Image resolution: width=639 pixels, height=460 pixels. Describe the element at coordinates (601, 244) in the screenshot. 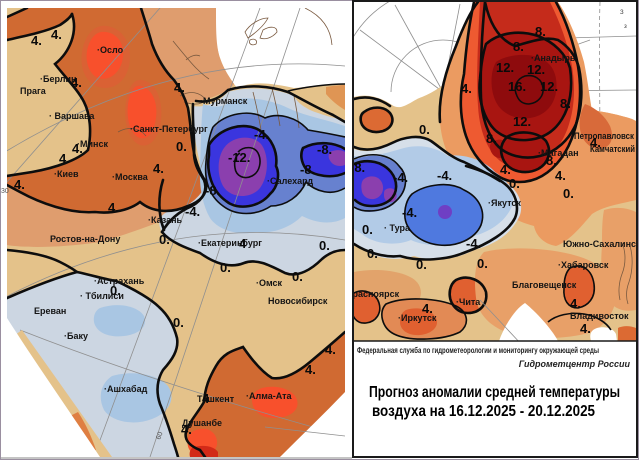

I see `svg-text: Южно-Сахалинск` at that location.